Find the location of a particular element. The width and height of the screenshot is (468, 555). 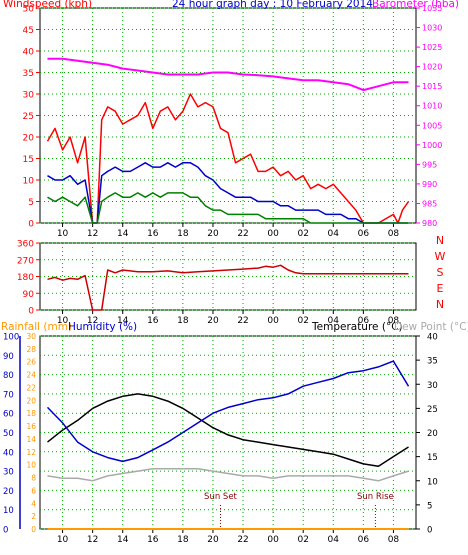

temperature-tick-label: 20 is located at coordinates (432, 434).